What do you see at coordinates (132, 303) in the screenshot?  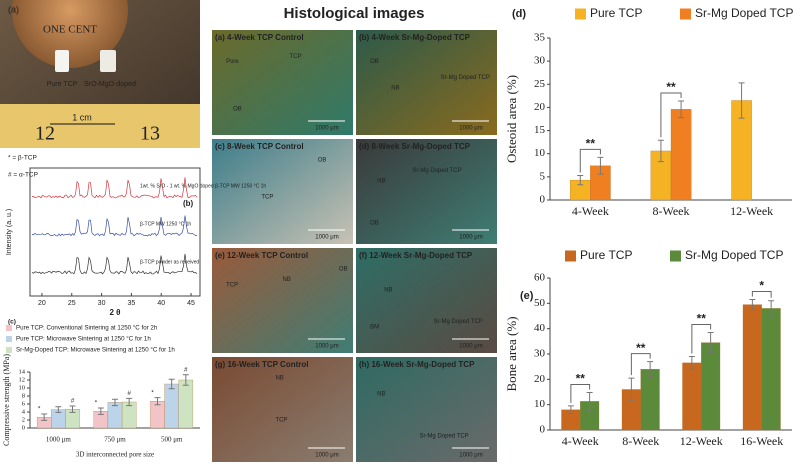 I see `x-tick-label: 35` at bounding box center [132, 303].